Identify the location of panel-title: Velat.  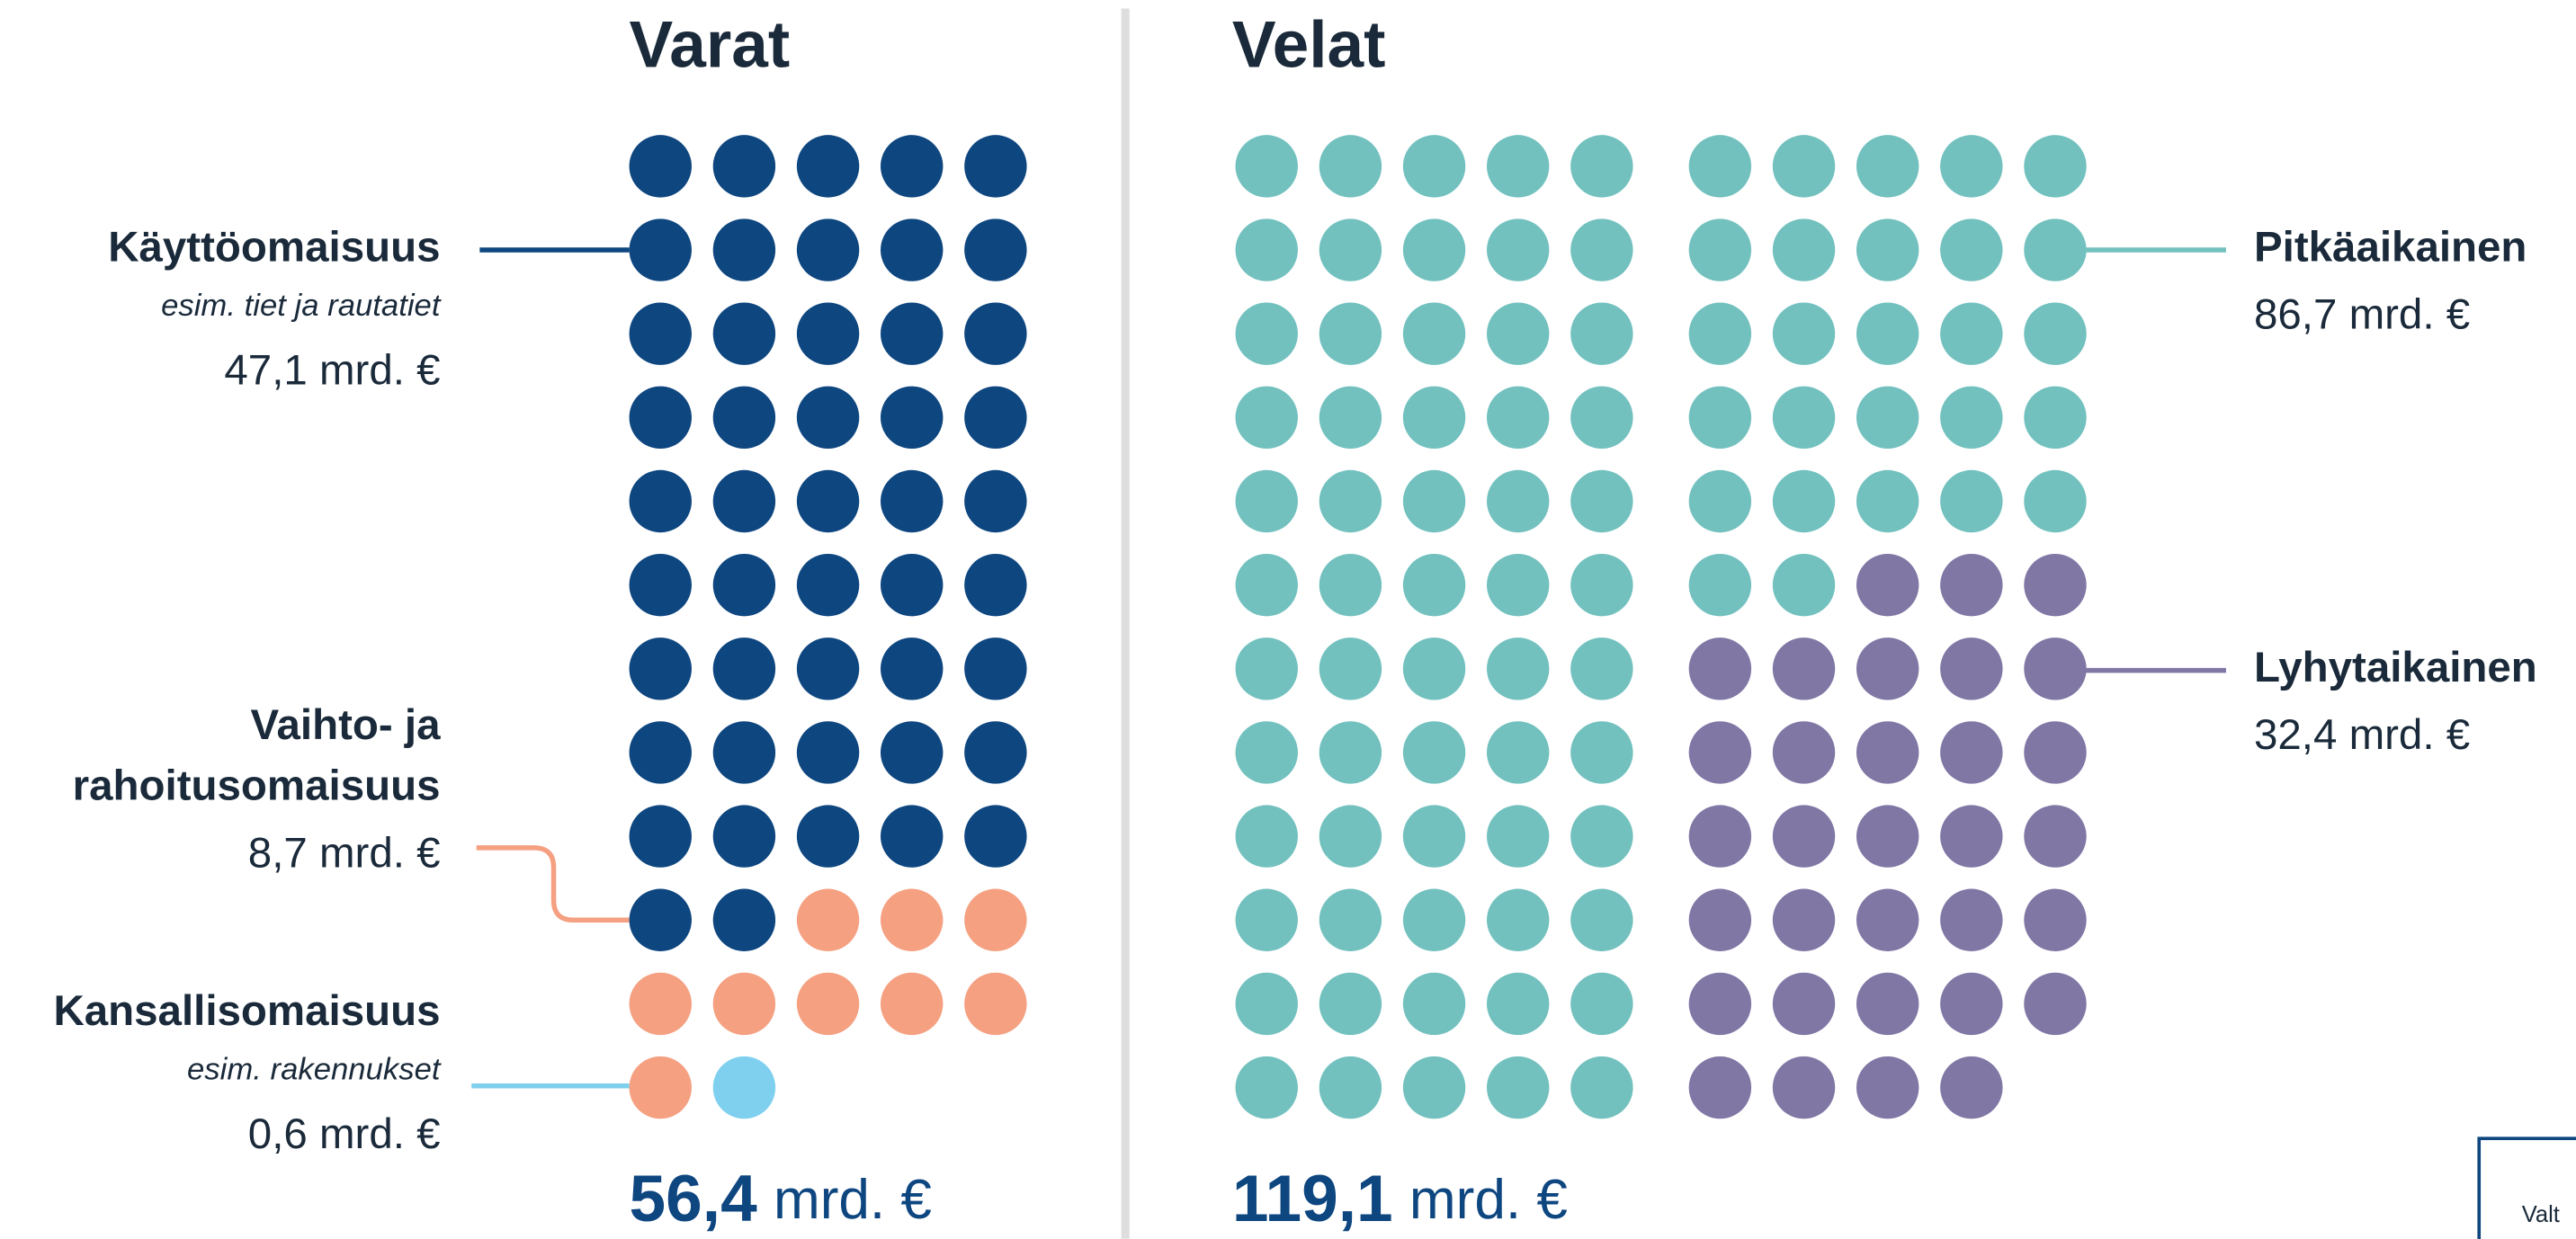
(1309, 44).